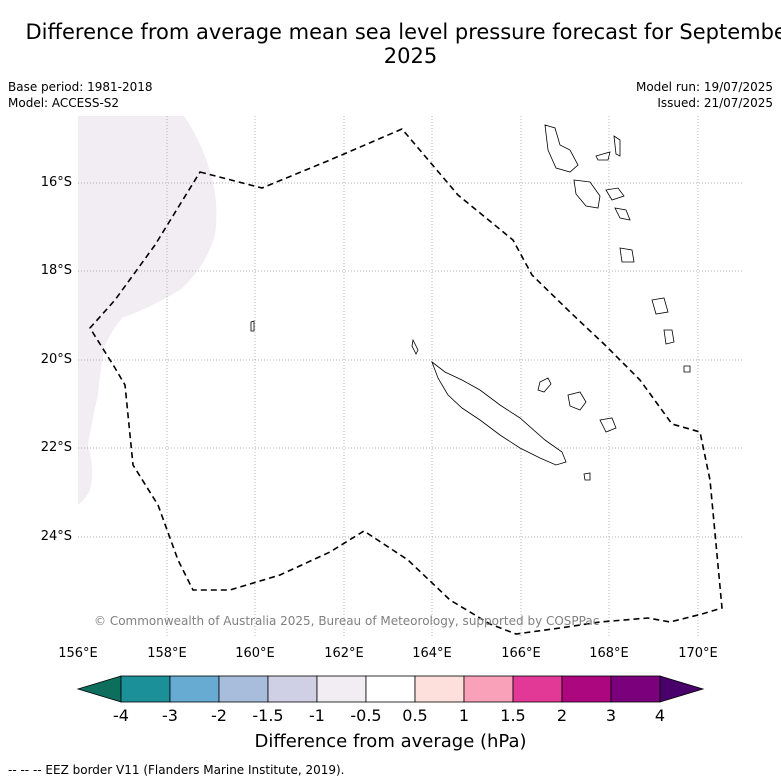 This screenshot has width=781, height=781. What do you see at coordinates (268, 715) in the screenshot?
I see `colorbar-tick-label: -1.5` at bounding box center [268, 715].